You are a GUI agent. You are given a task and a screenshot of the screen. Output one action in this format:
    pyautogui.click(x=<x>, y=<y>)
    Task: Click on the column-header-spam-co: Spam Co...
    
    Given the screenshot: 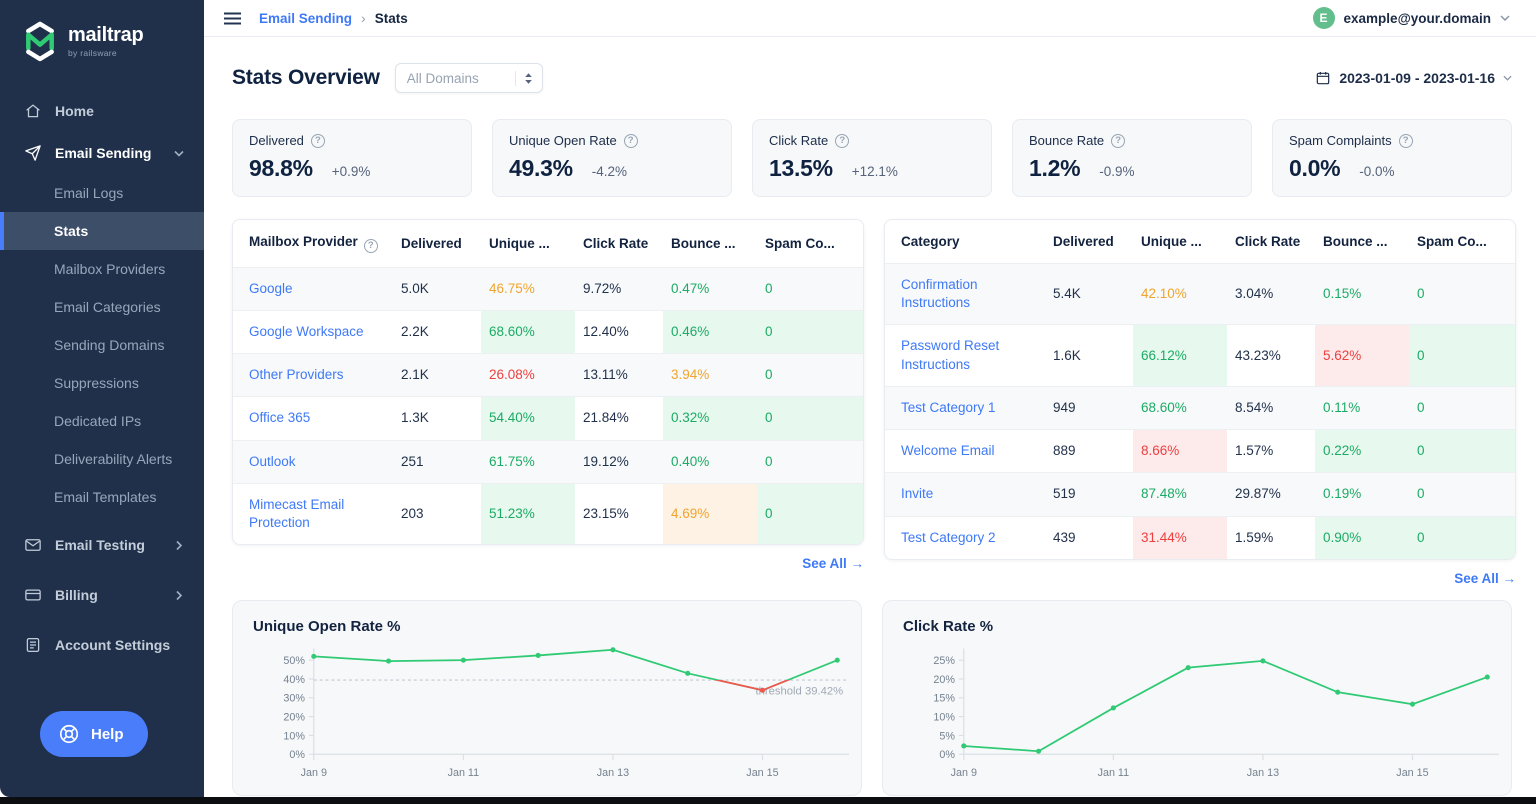 What is the action you would take?
    pyautogui.click(x=800, y=243)
    